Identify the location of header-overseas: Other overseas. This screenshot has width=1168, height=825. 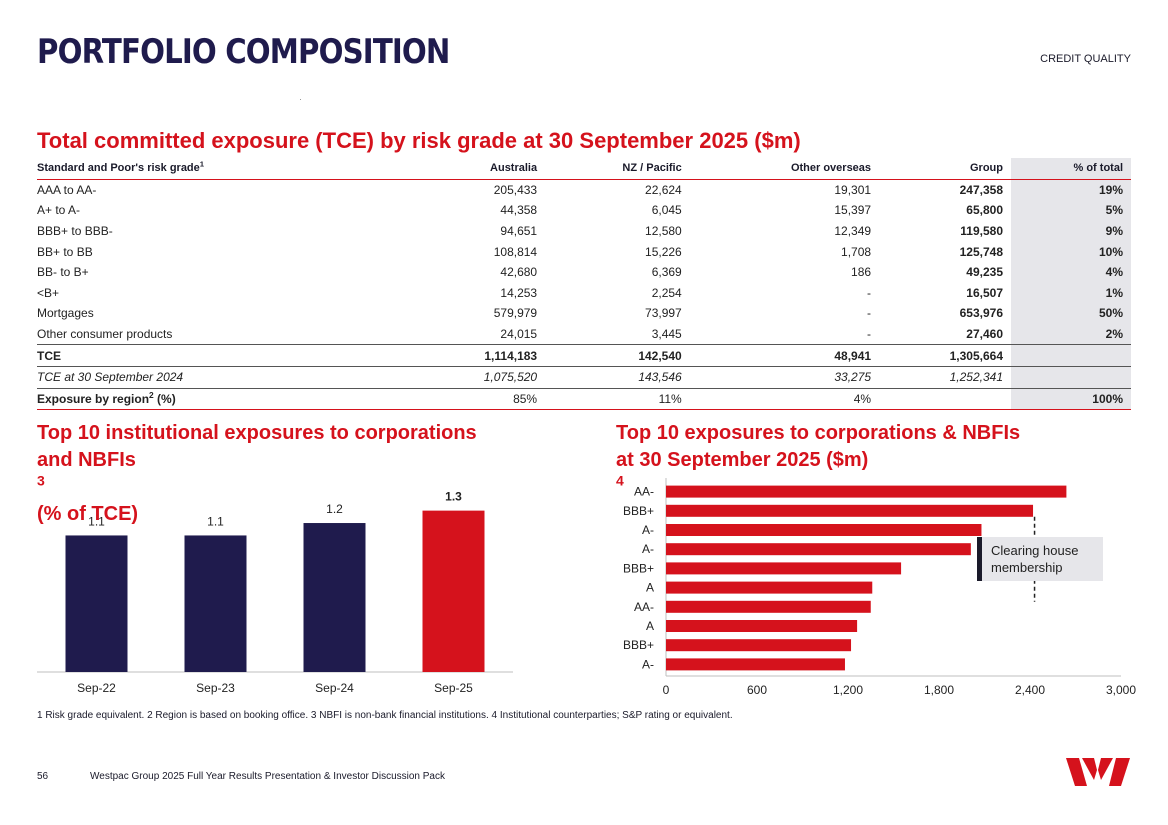
(784, 169).